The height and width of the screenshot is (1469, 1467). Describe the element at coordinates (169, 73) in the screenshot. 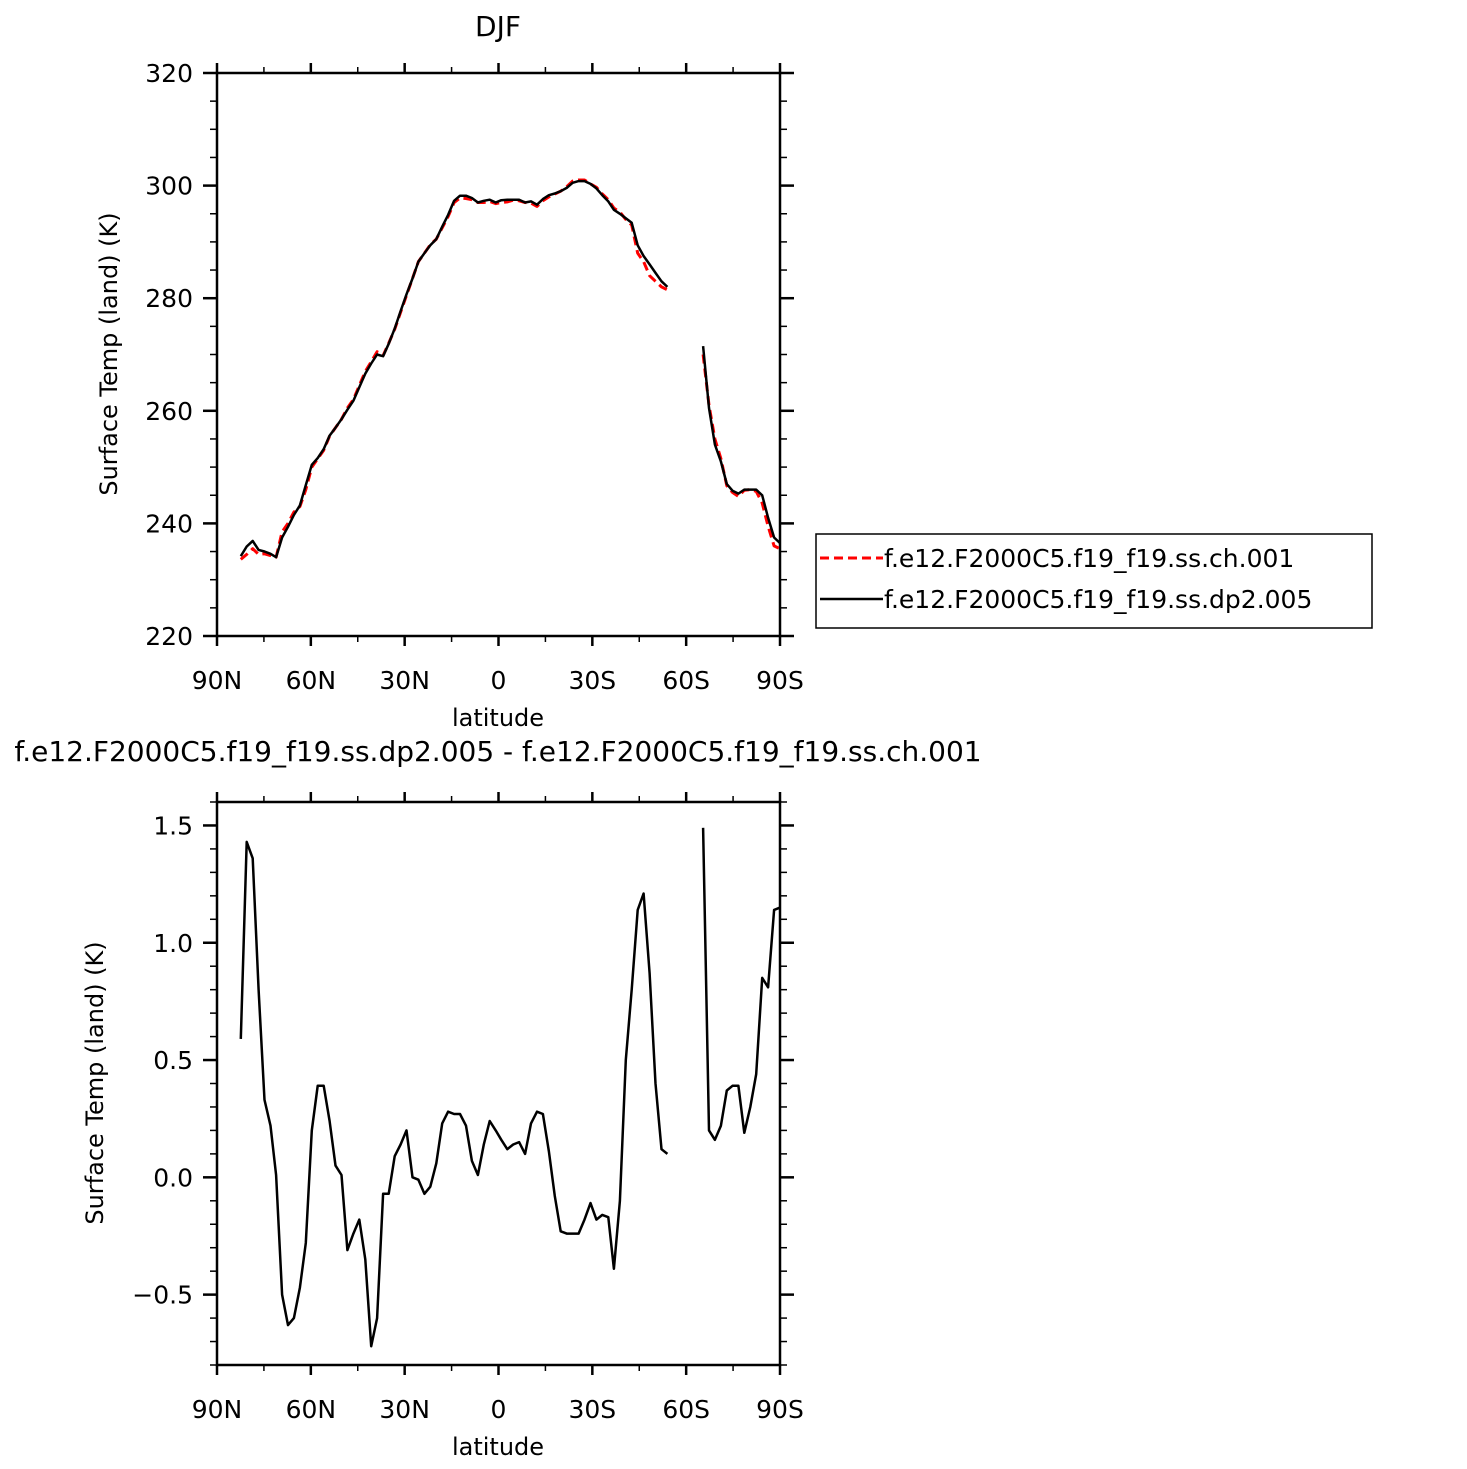

I see `top-y-tick-label: 320` at that location.